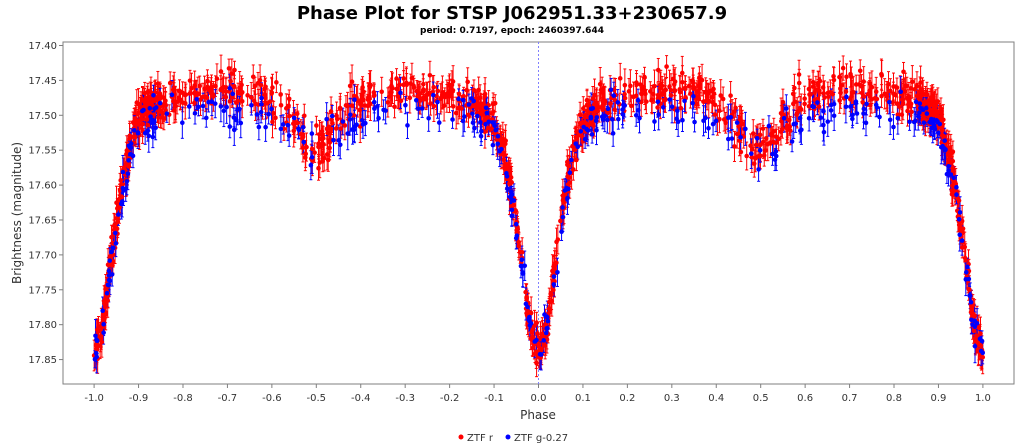 The image size is (1024, 448). Describe the element at coordinates (512, 13) in the screenshot. I see `chart-title: Phase Plot for STSP J062951.33+230657.9` at that location.